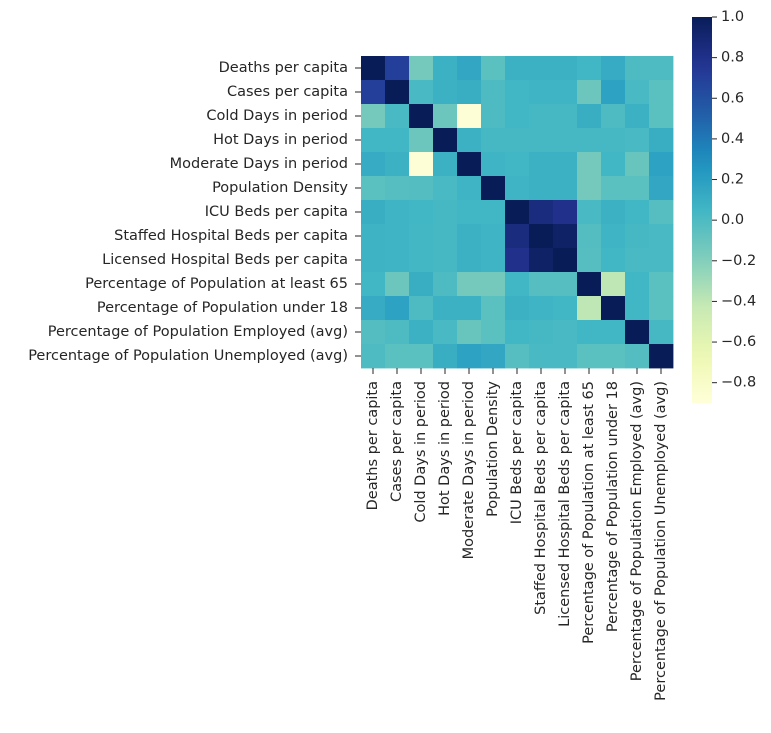 The width and height of the screenshot is (771, 733). What do you see at coordinates (613, 164) in the screenshot?
I see `heatmap-cell-r4-c10` at bounding box center [613, 164].